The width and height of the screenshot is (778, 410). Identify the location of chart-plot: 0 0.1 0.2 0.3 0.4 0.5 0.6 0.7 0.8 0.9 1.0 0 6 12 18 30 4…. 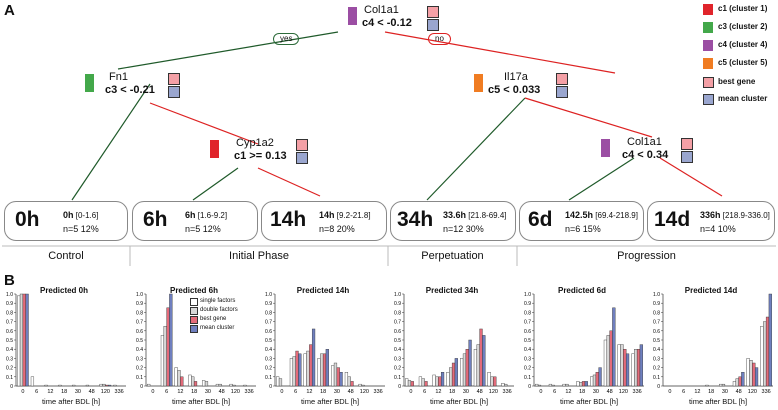
(325, 343).